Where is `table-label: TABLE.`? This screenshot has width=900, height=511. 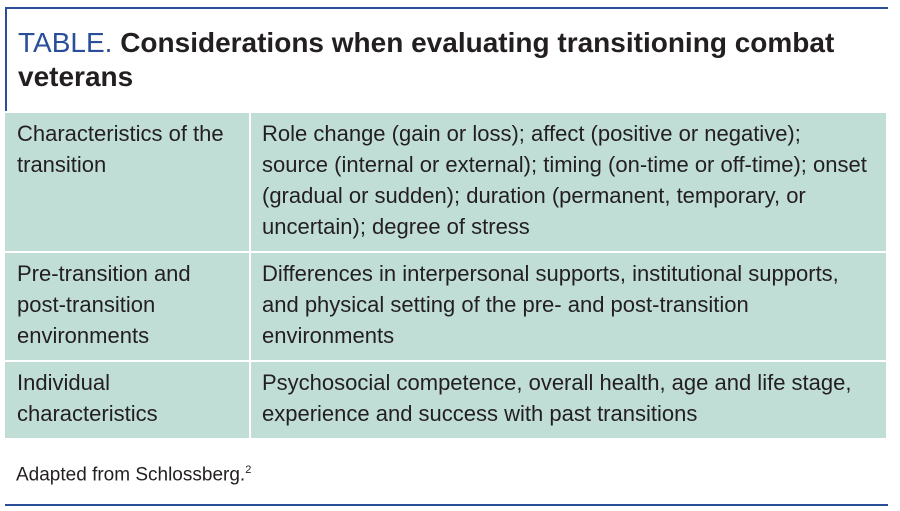 table-label: TABLE. is located at coordinates (65, 42).